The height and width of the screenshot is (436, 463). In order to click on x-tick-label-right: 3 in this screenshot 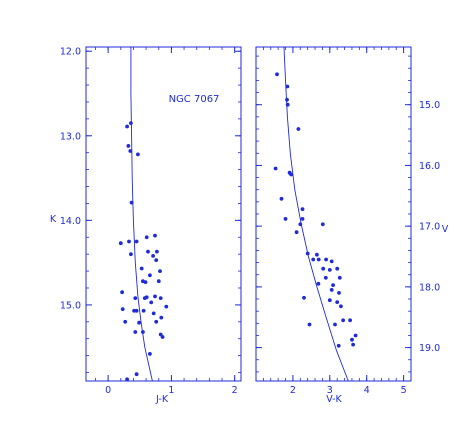, I will do `click(330, 390)`.